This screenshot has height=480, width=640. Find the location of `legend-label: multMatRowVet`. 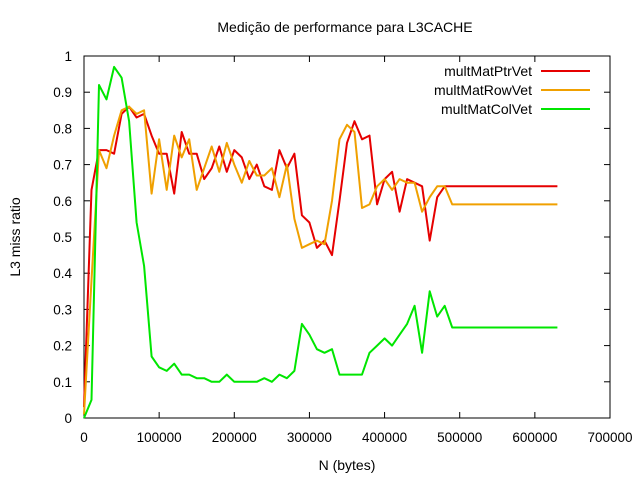

legend-label: multMatRowVet is located at coordinates (483, 90).